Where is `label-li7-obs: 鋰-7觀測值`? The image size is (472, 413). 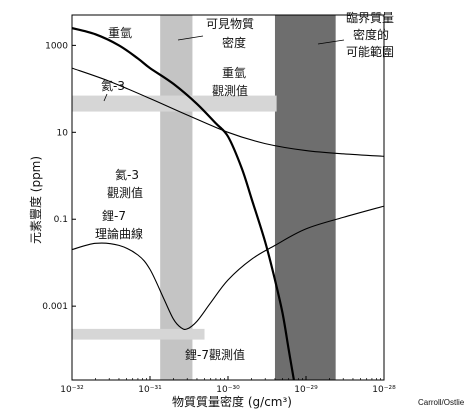 label-li7-obs: 鋰-7觀測值 is located at coordinates (215, 354).